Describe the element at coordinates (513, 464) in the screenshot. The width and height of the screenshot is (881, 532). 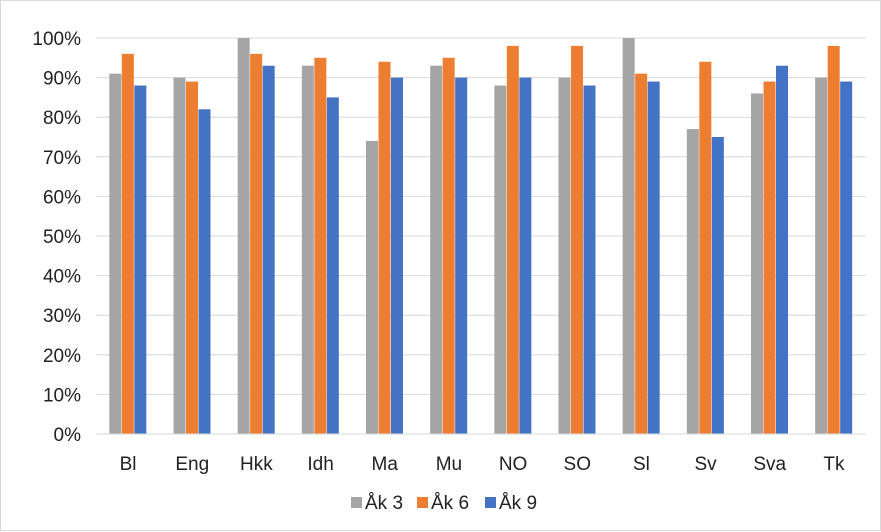
I see `x-tick-label: NO` at that location.